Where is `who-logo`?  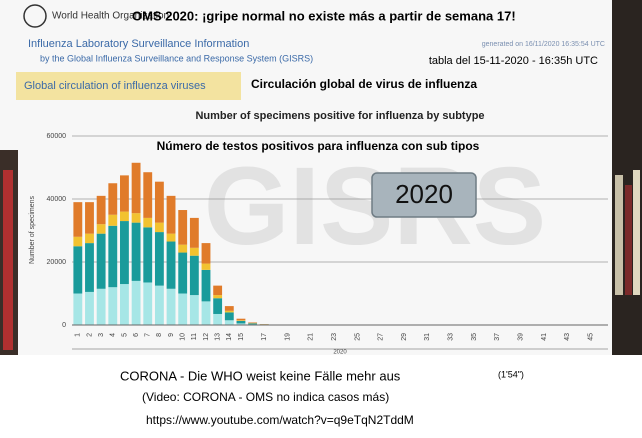
who-logo is located at coordinates (35, 16).